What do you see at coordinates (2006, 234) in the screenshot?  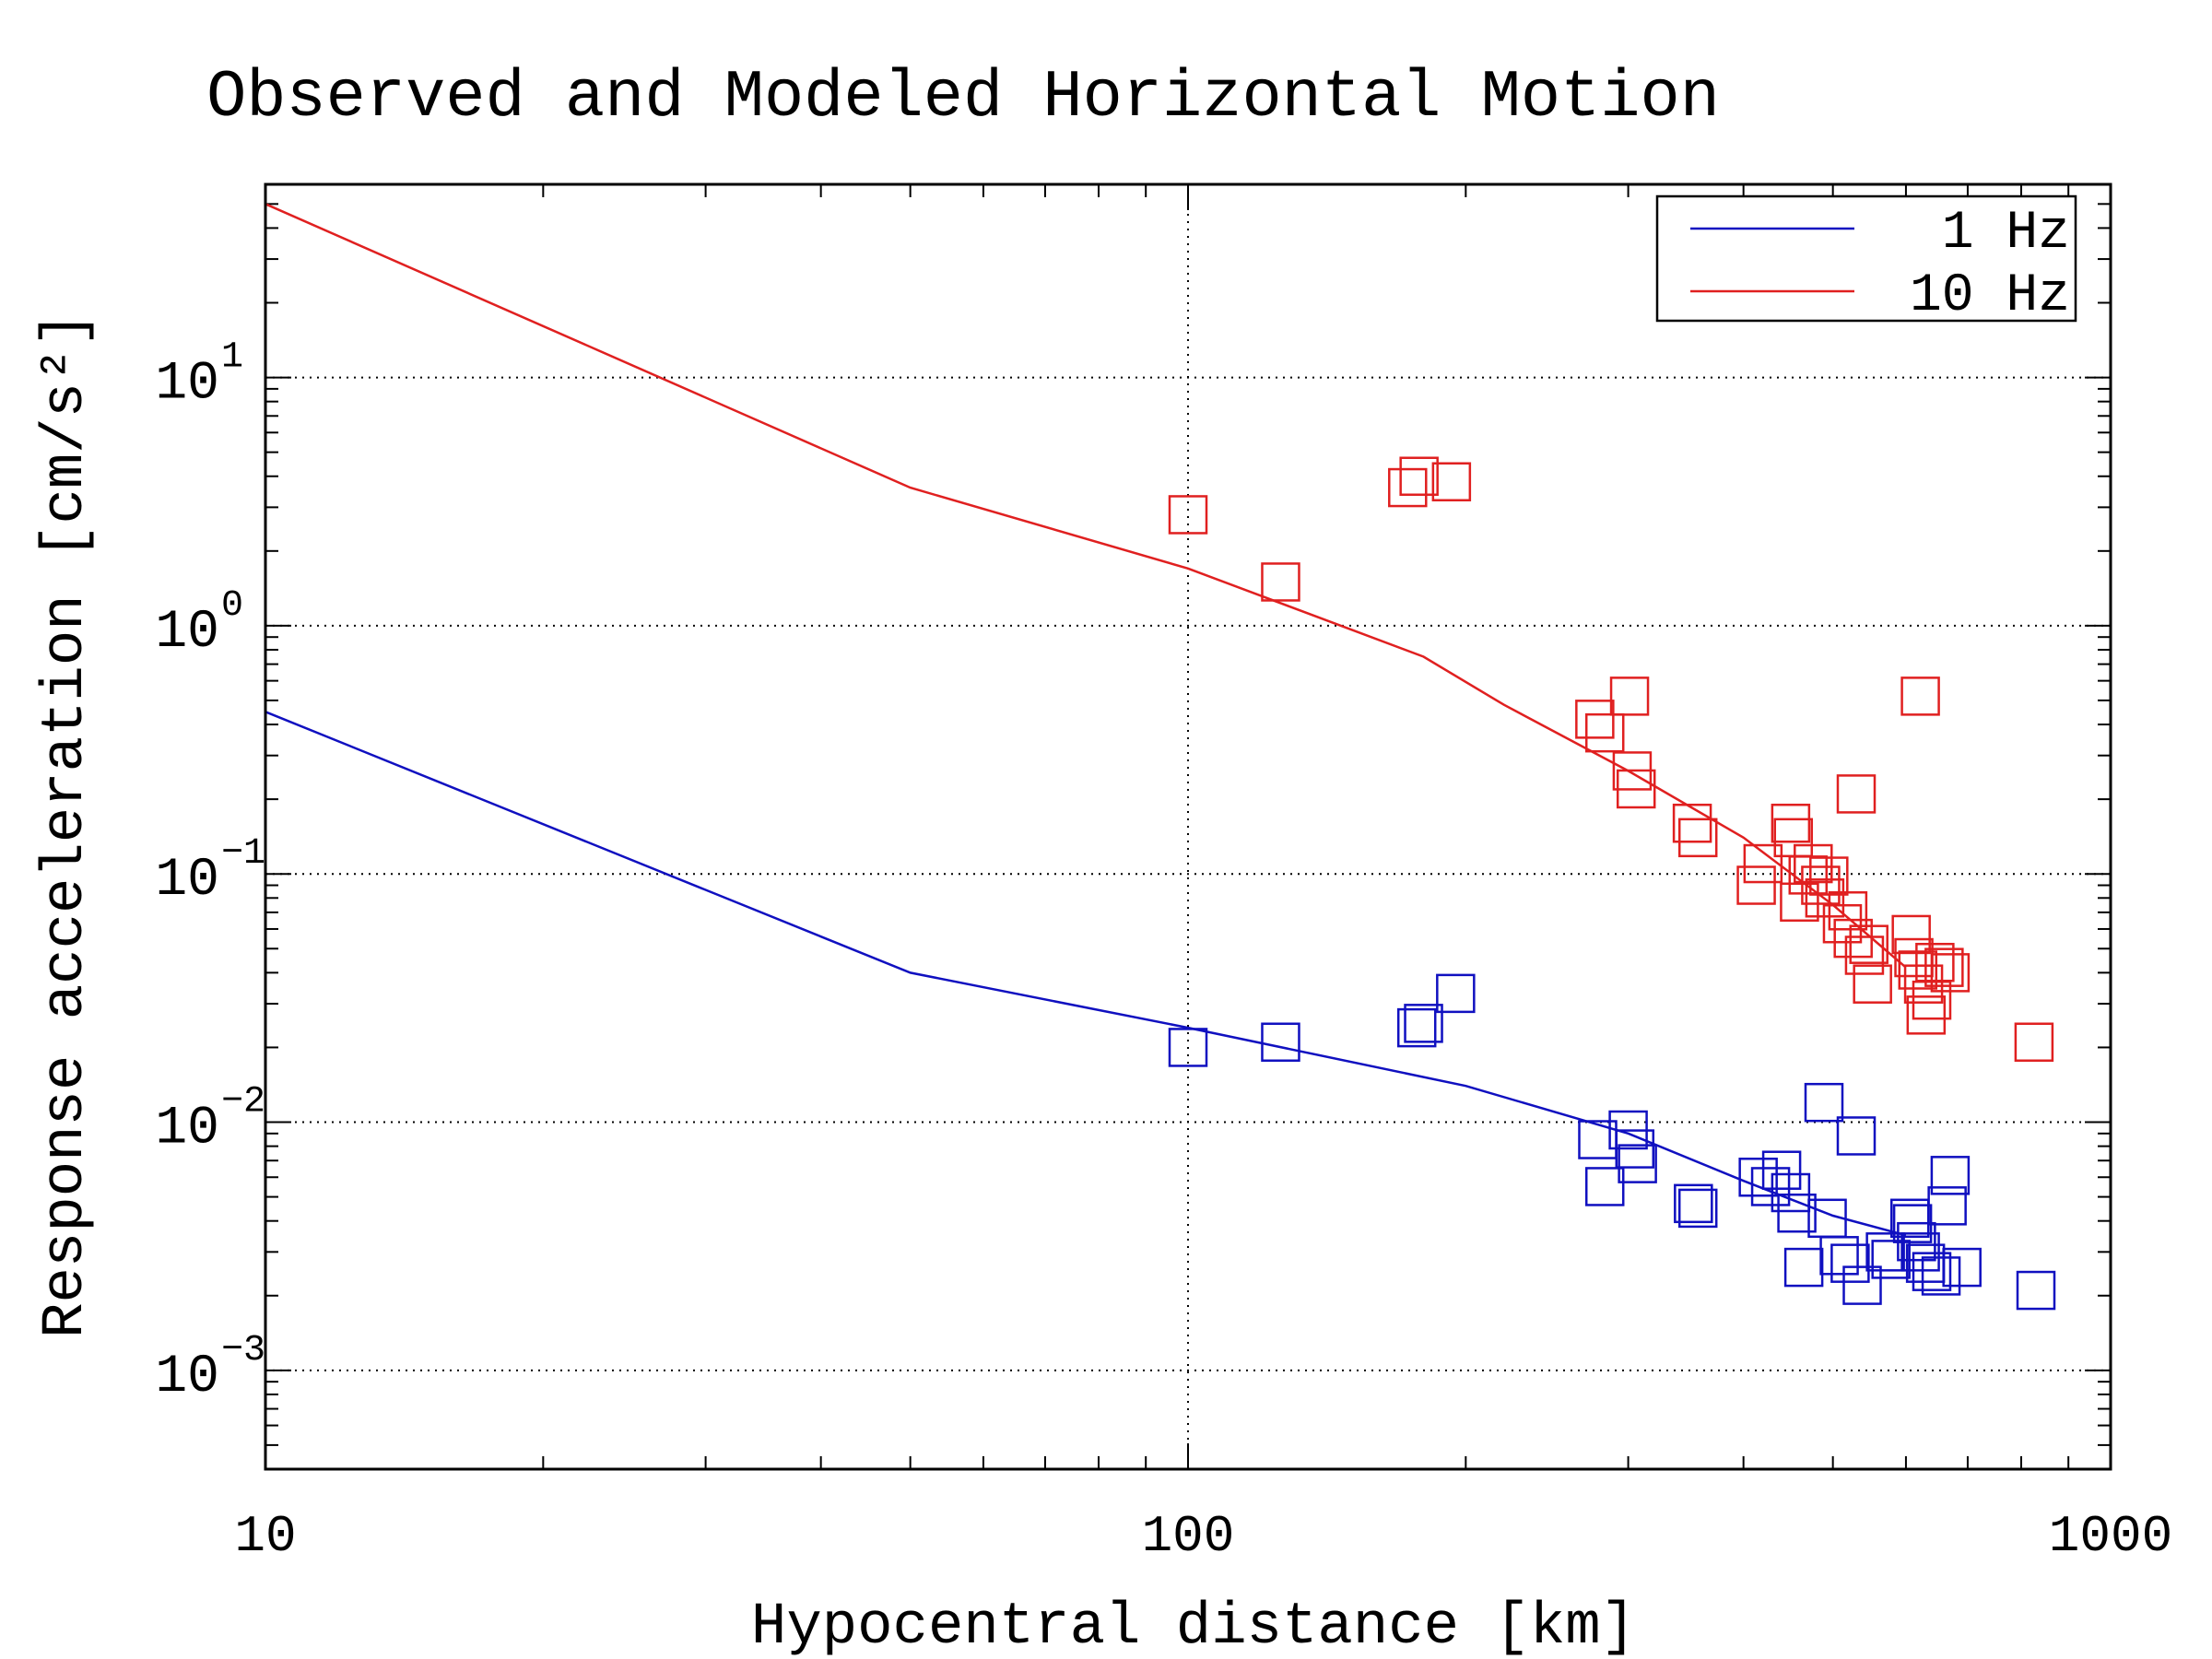 I see `legend-label-1-hz: 1 Hz` at bounding box center [2006, 234].